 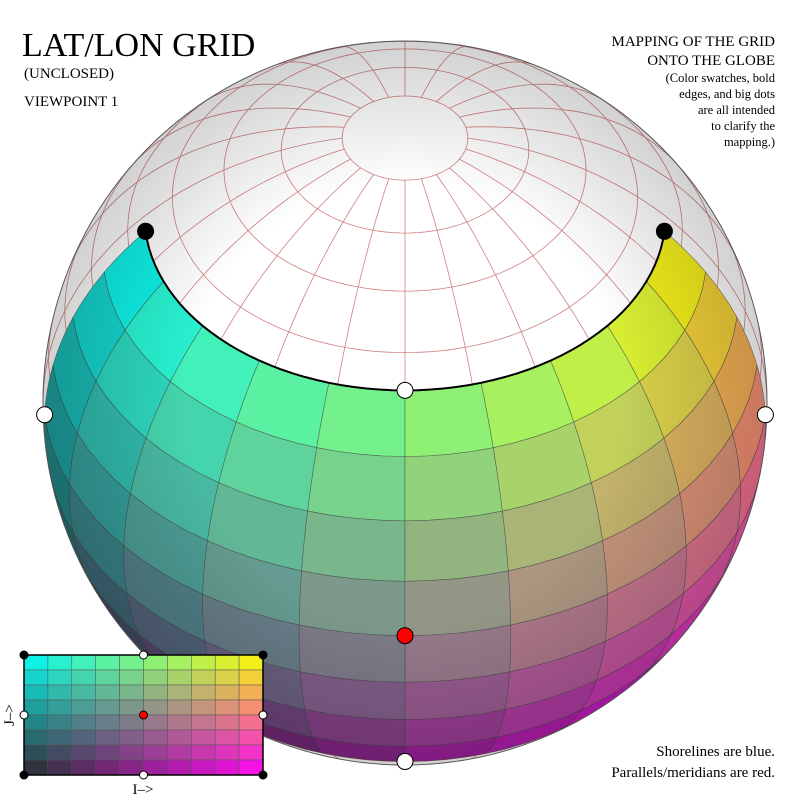 What do you see at coordinates (715, 752) in the screenshot?
I see `legend-line: Shorelines are blue.` at bounding box center [715, 752].